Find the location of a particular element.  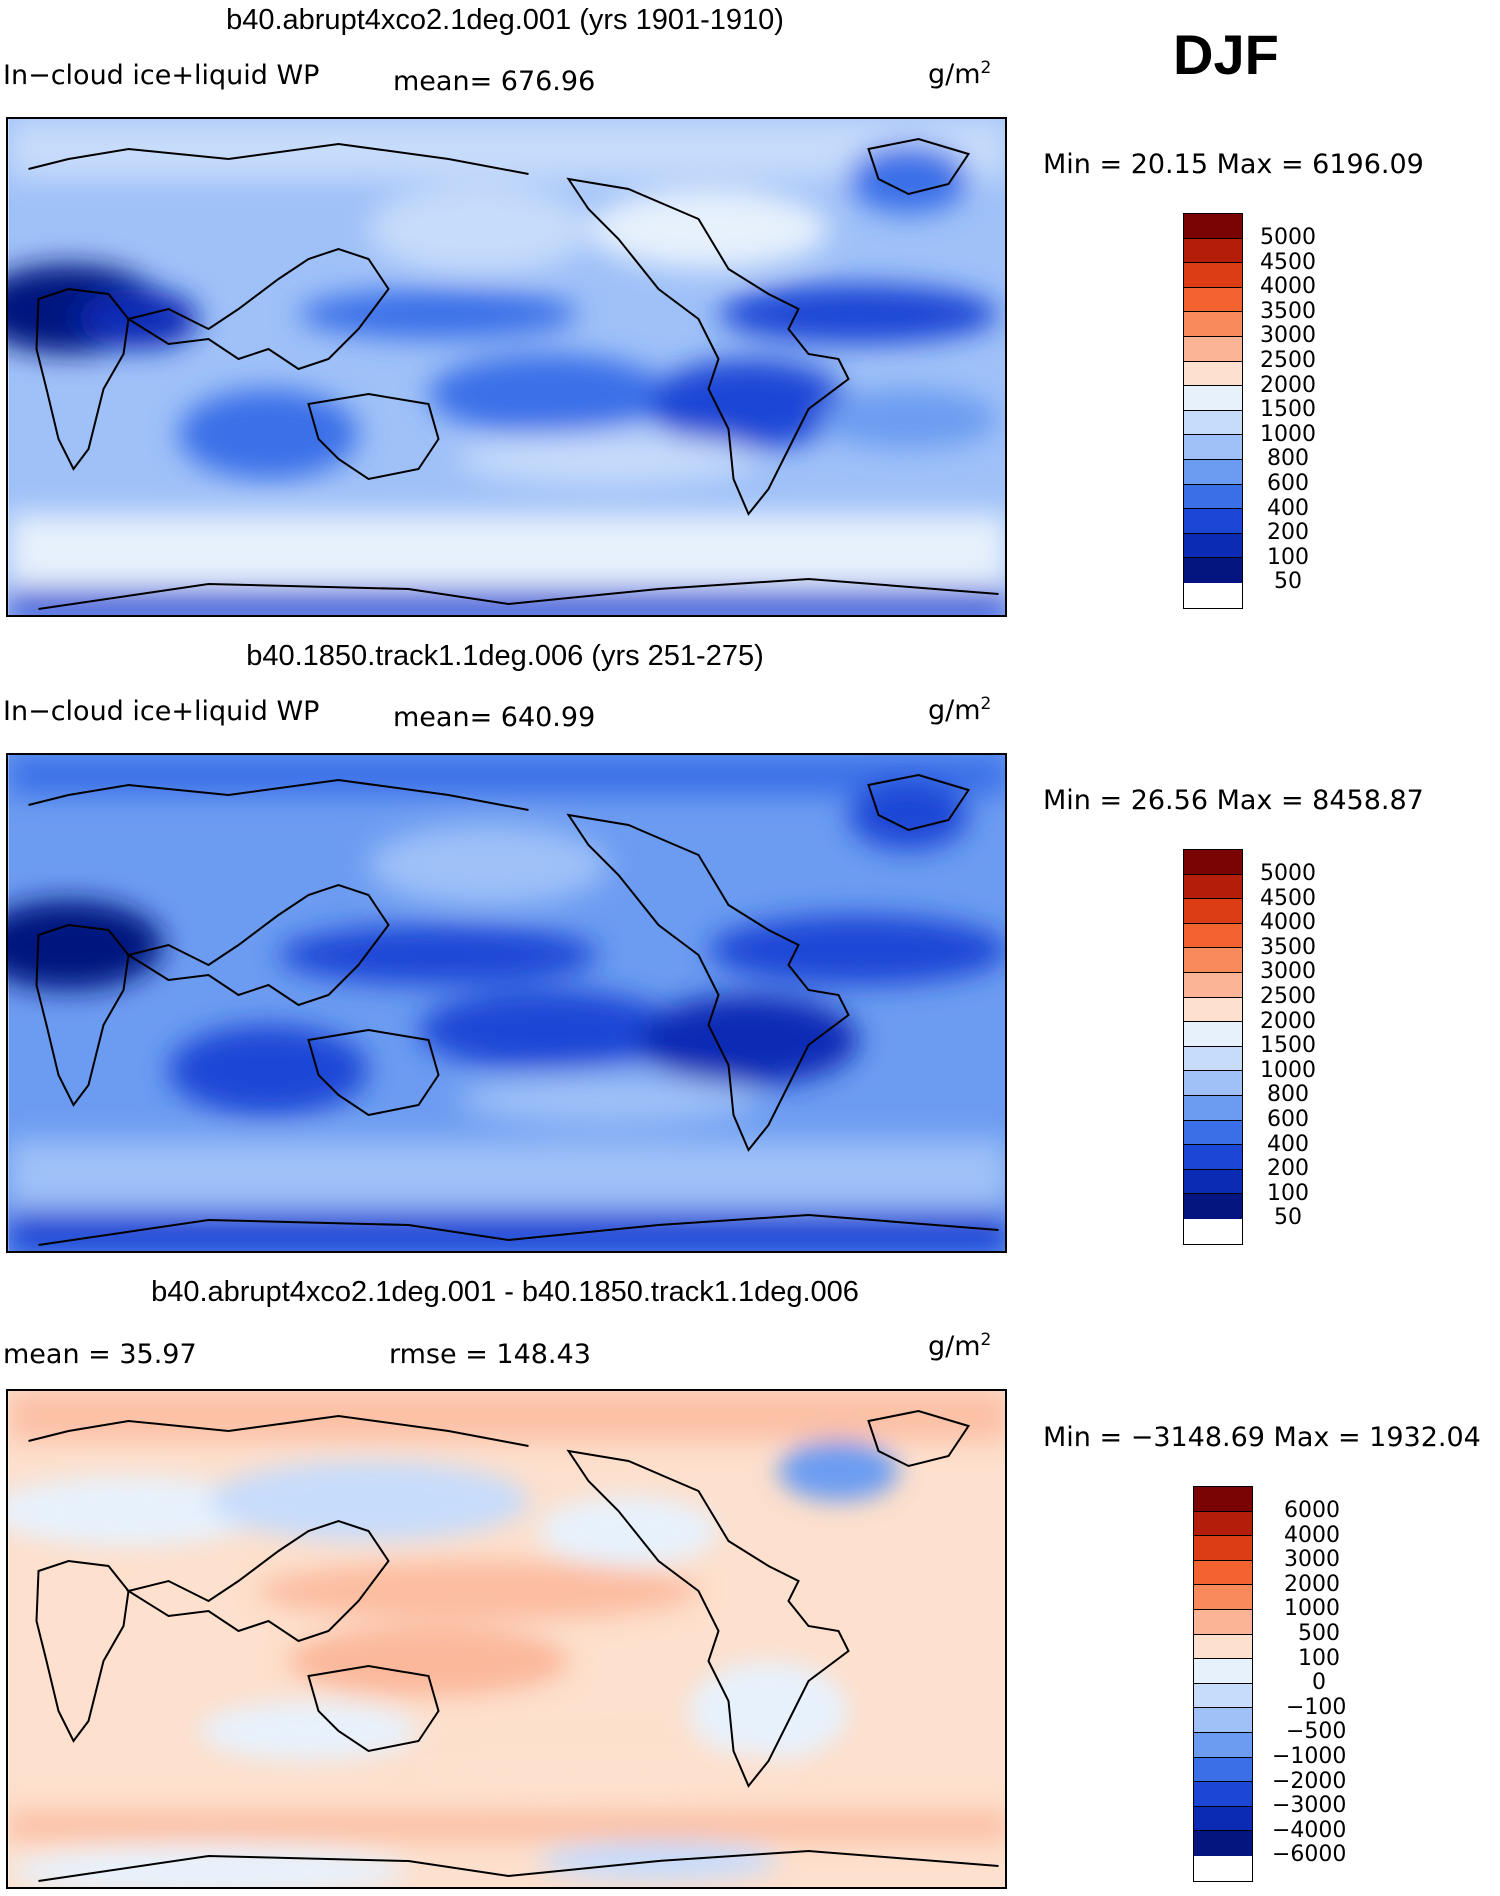

panel3-tick: 3000 is located at coordinates (1312, 1560).